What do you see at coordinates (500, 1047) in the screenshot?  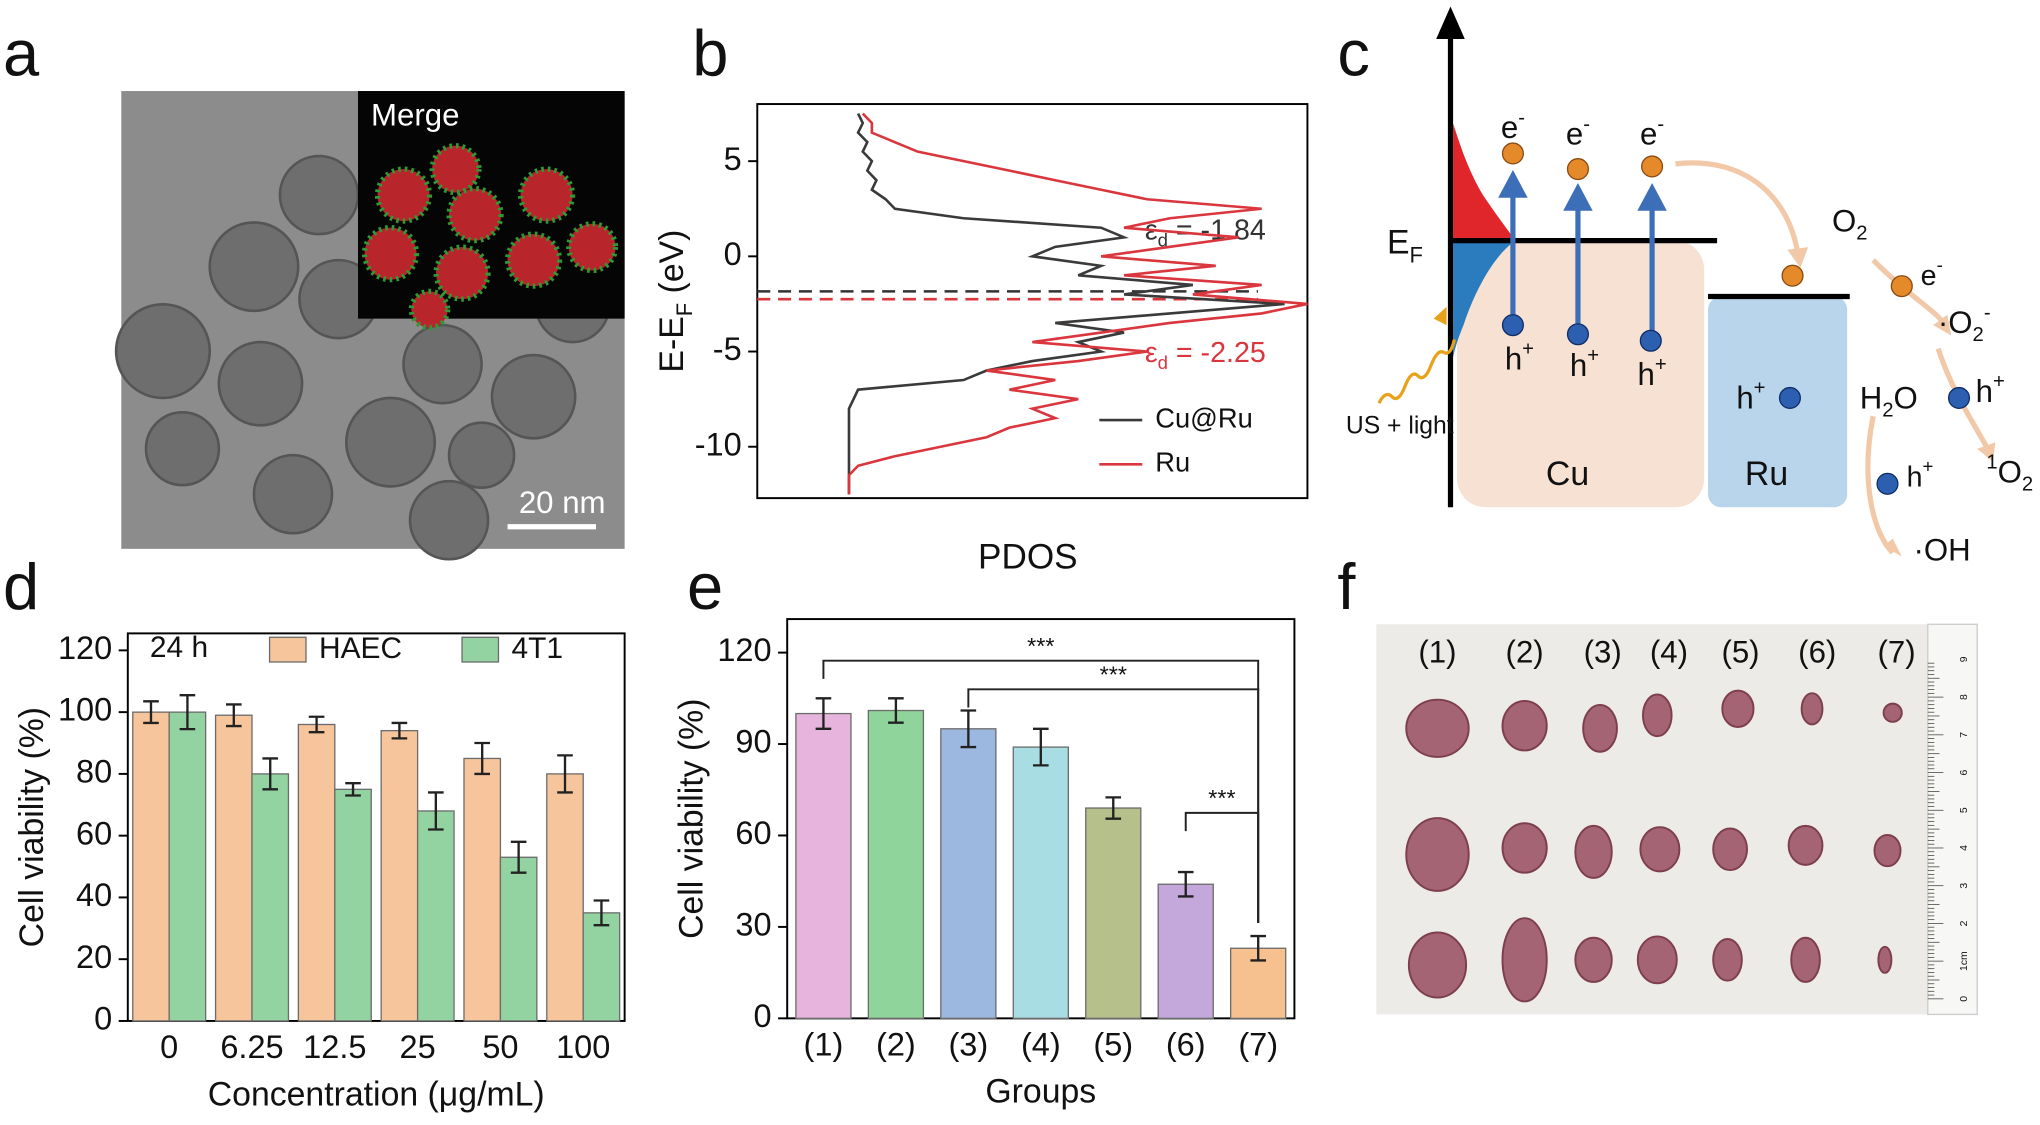 I see `x-tick-label: 50` at bounding box center [500, 1047].